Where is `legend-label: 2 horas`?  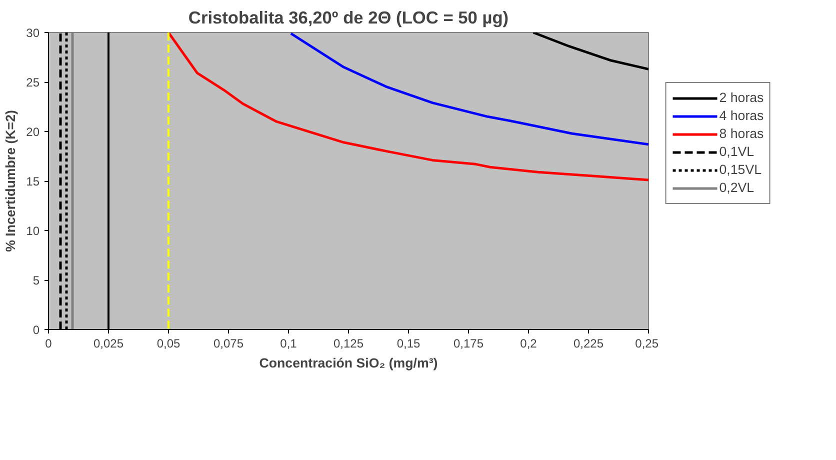
legend-label: 2 horas is located at coordinates (741, 97).